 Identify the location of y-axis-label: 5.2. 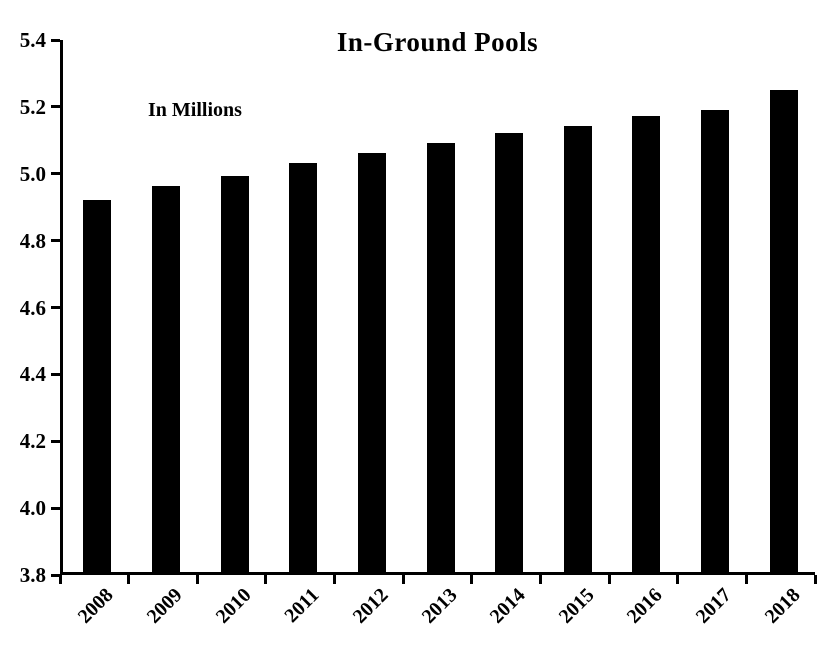
(32, 106).